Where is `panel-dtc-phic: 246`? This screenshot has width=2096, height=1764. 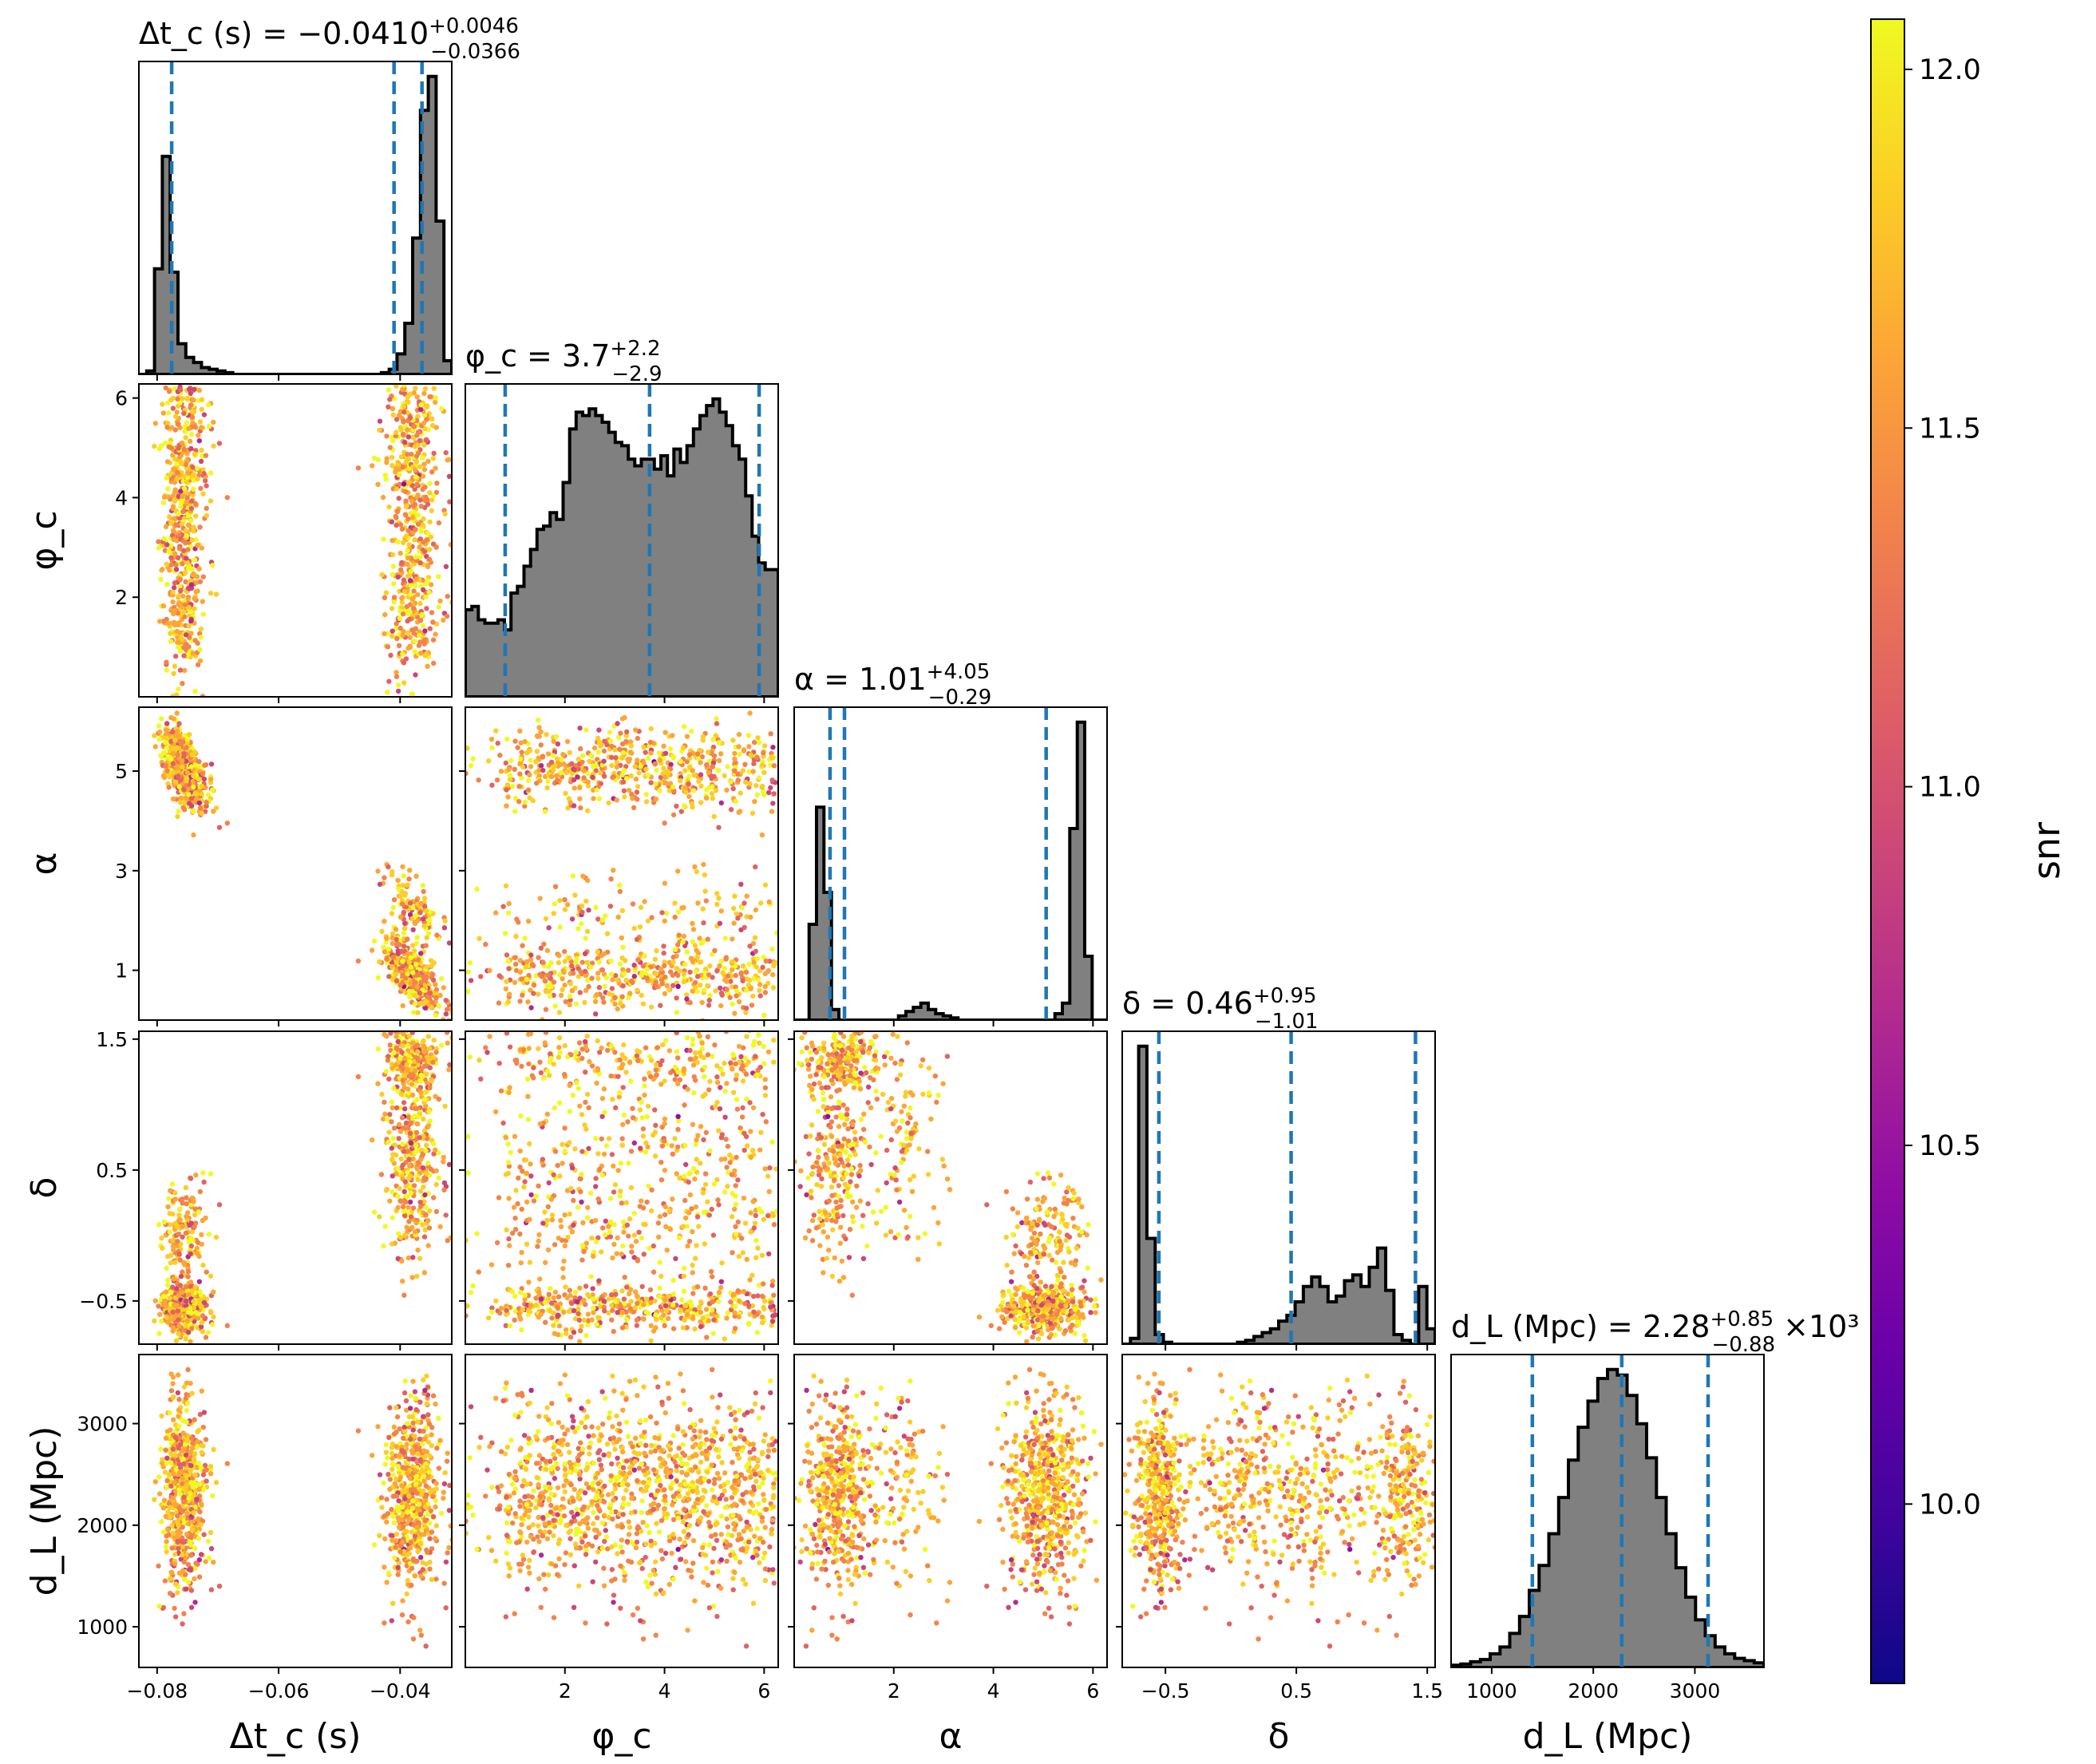 panel-dtc-phic: 246 is located at coordinates (284, 543).